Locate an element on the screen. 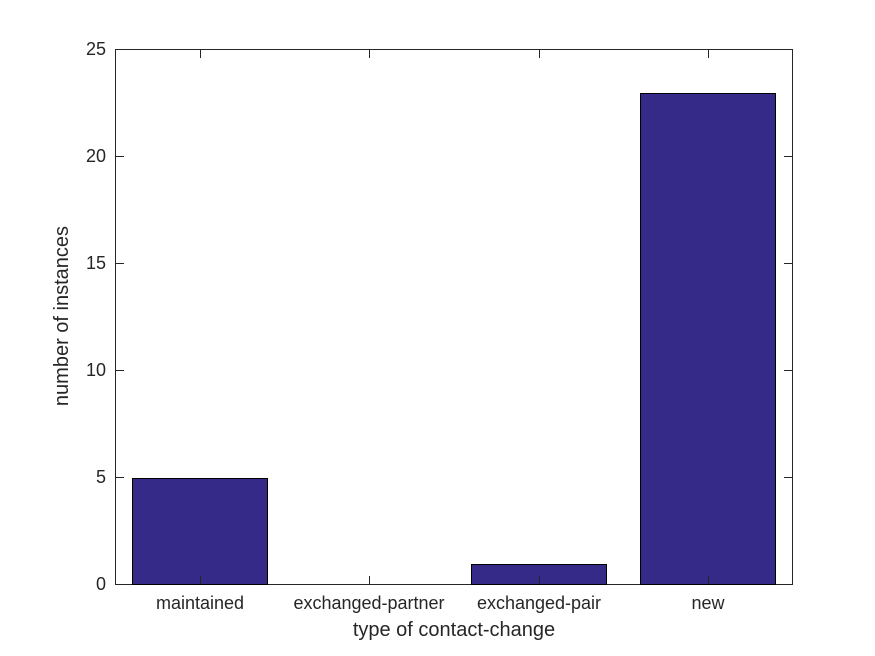 This screenshot has width=875, height=656. y-tick-label: 5 is located at coordinates (100, 477).